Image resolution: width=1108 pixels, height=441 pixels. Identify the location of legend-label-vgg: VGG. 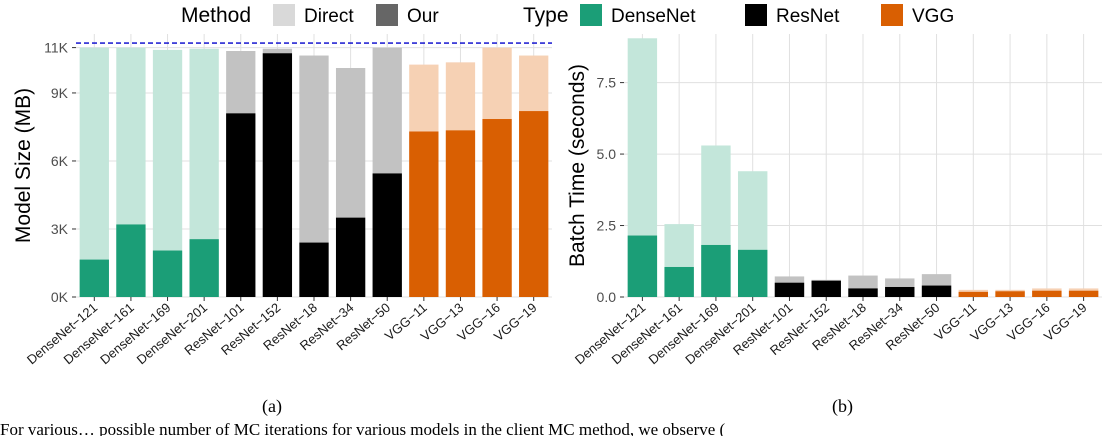
(933, 16).